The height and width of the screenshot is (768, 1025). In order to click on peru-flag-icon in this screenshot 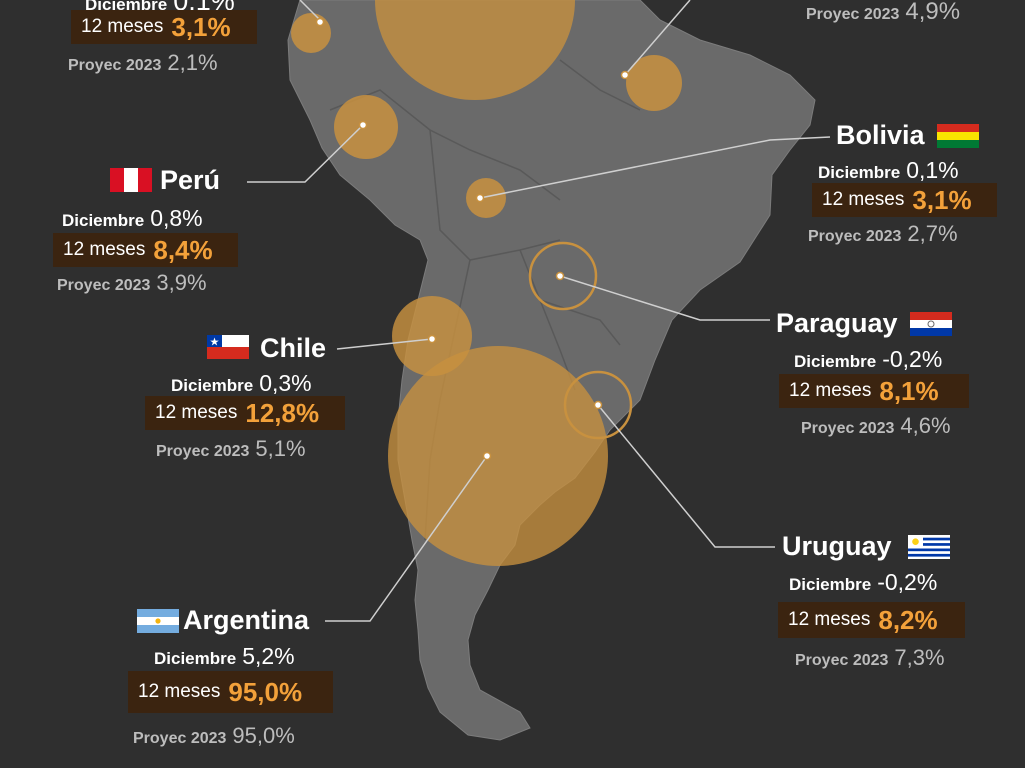, I will do `click(131, 180)`.